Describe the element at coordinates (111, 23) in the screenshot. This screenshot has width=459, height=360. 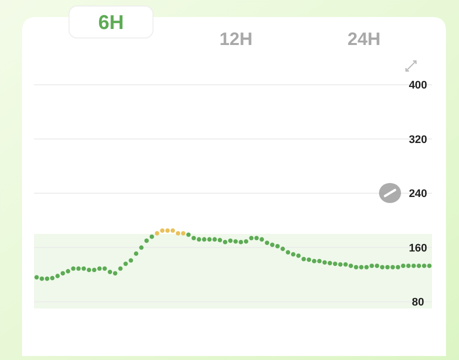
I see `annotation: 6H` at that location.